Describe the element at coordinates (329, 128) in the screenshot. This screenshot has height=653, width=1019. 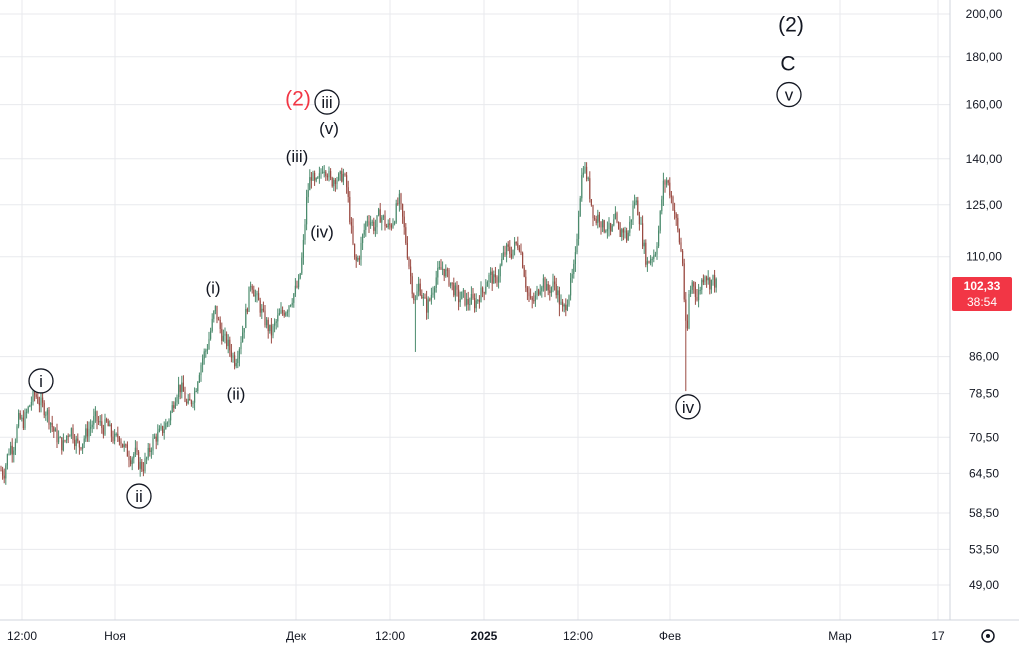
I see `wave-label: (v)` at that location.